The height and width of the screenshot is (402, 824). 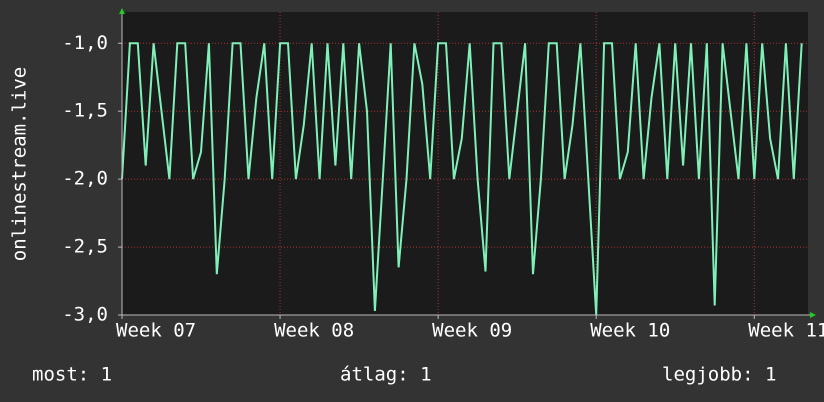 I want to click on x-tick-label: Week 08, so click(x=314, y=331).